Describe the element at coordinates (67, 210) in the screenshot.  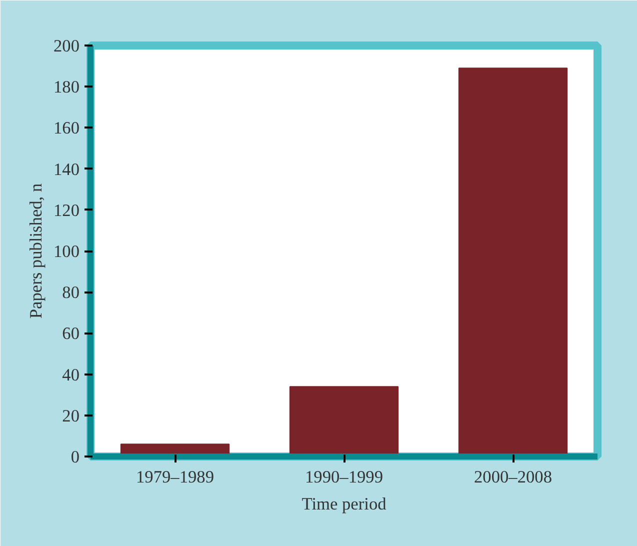
I see `y-tick-label: 120` at that location.